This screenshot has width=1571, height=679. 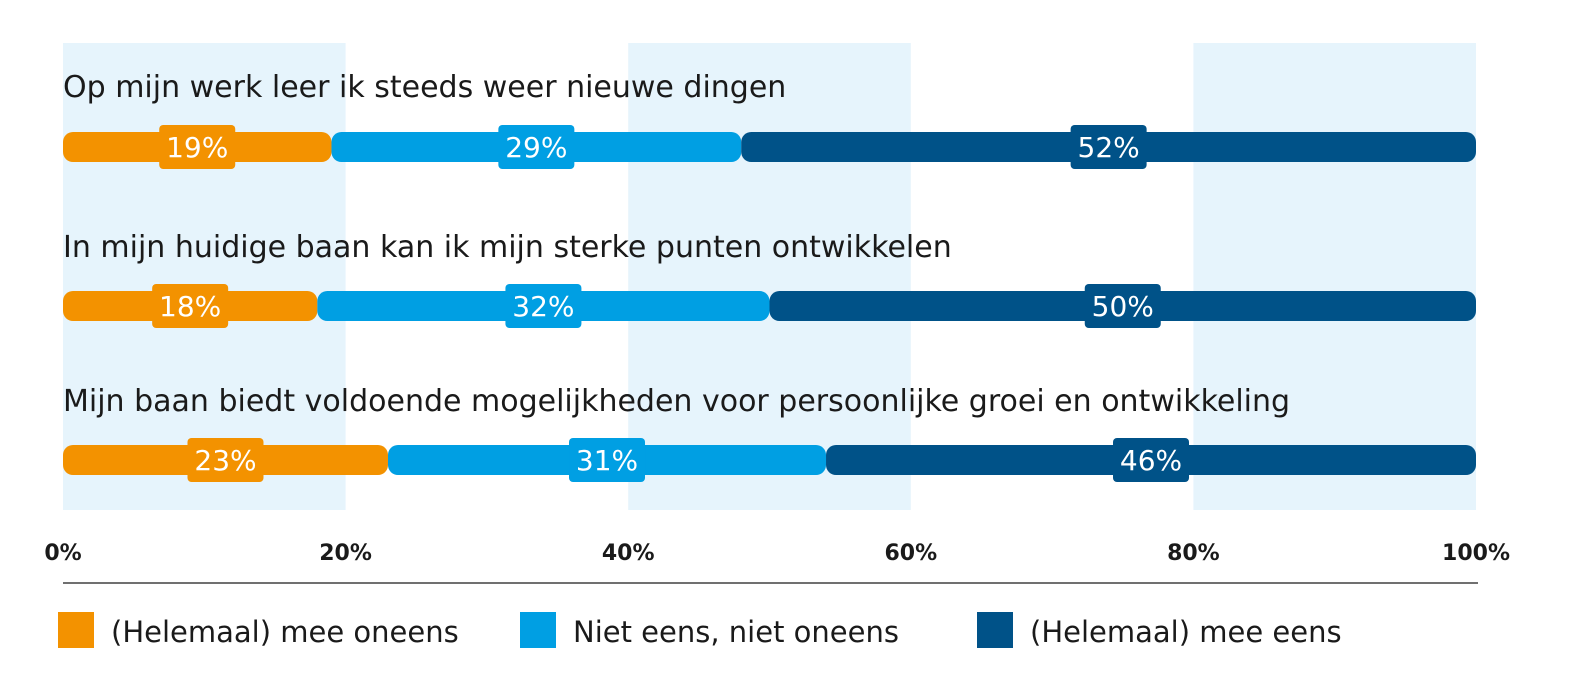 What do you see at coordinates (910, 553) in the screenshot?
I see `x-tick-label: 60%` at bounding box center [910, 553].